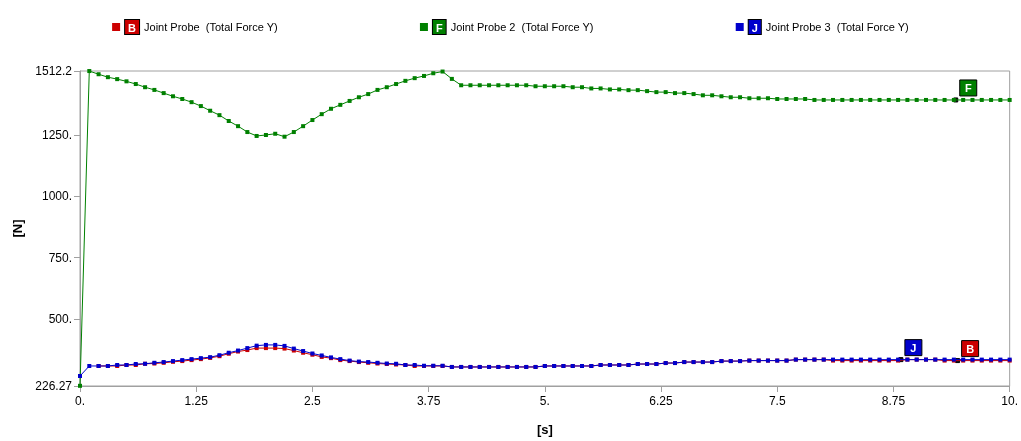 The height and width of the screenshot is (441, 1021). What do you see at coordinates (428, 401) in the screenshot?
I see `x-tick-label: 3.75` at bounding box center [428, 401].